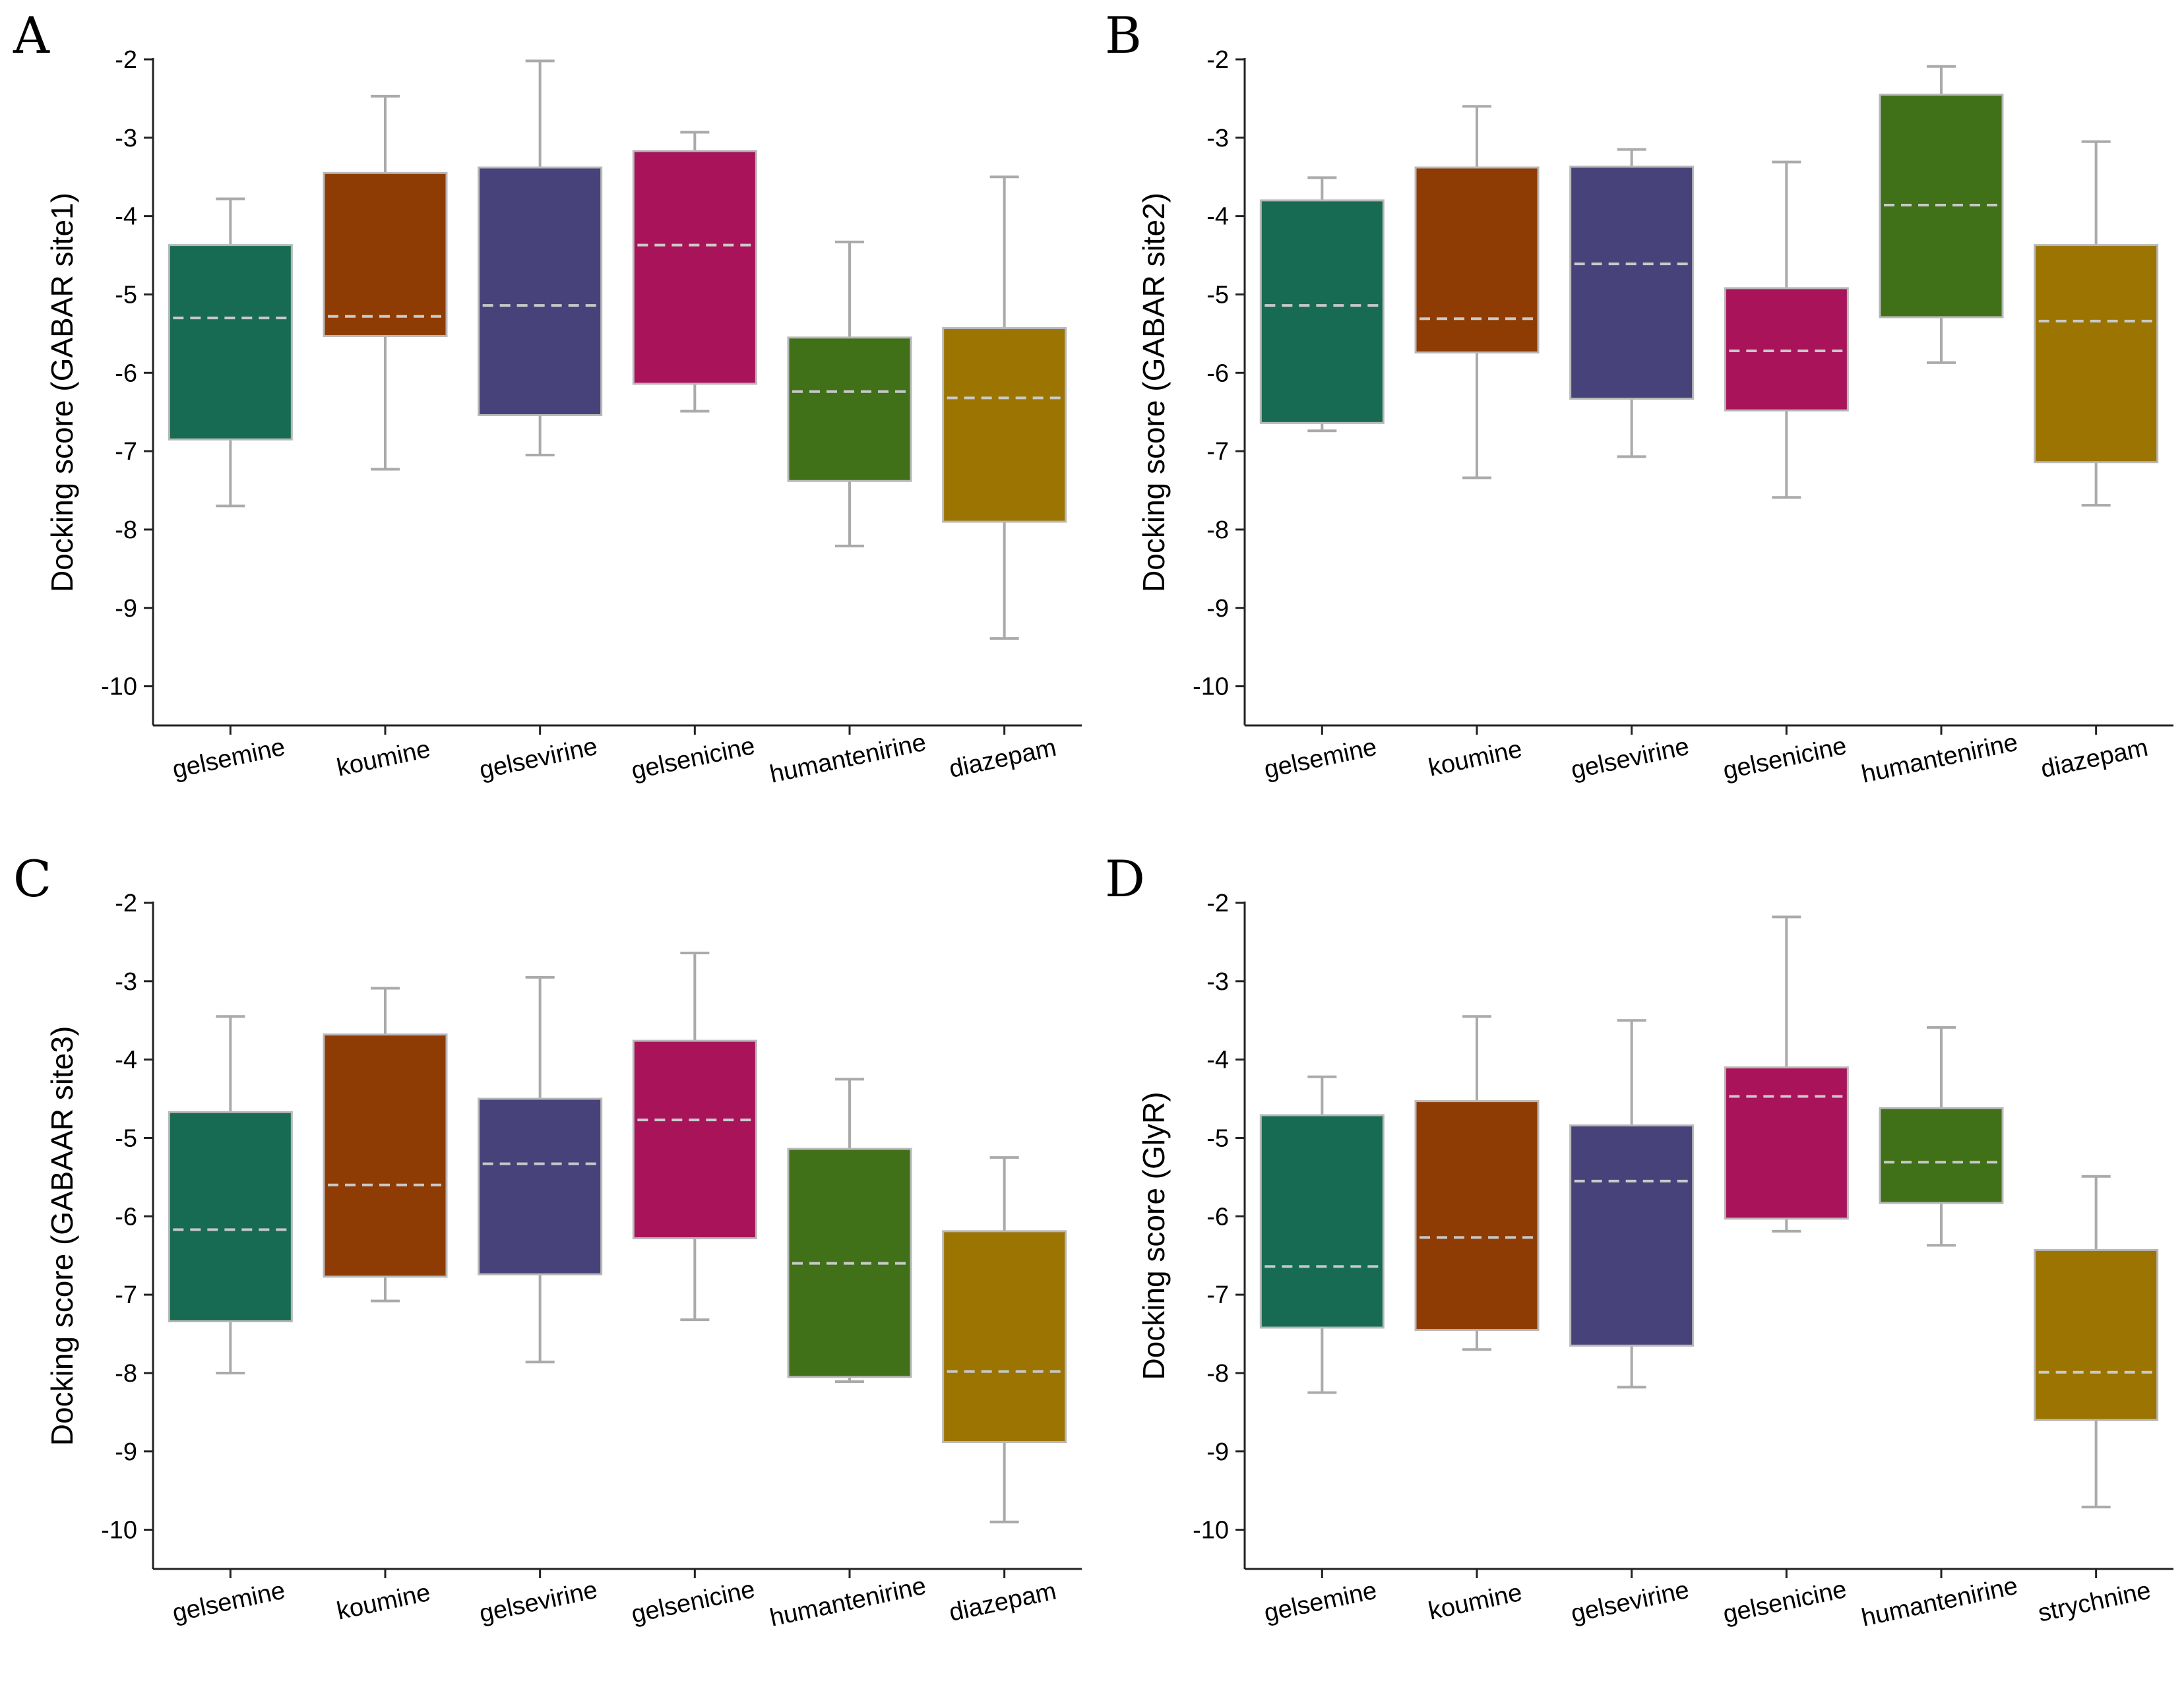 Image resolution: width=2184 pixels, height=1687 pixels. Describe the element at coordinates (1154, 1235) in the screenshot. I see `y-axis-label: Docking score (GlyR)` at that location.